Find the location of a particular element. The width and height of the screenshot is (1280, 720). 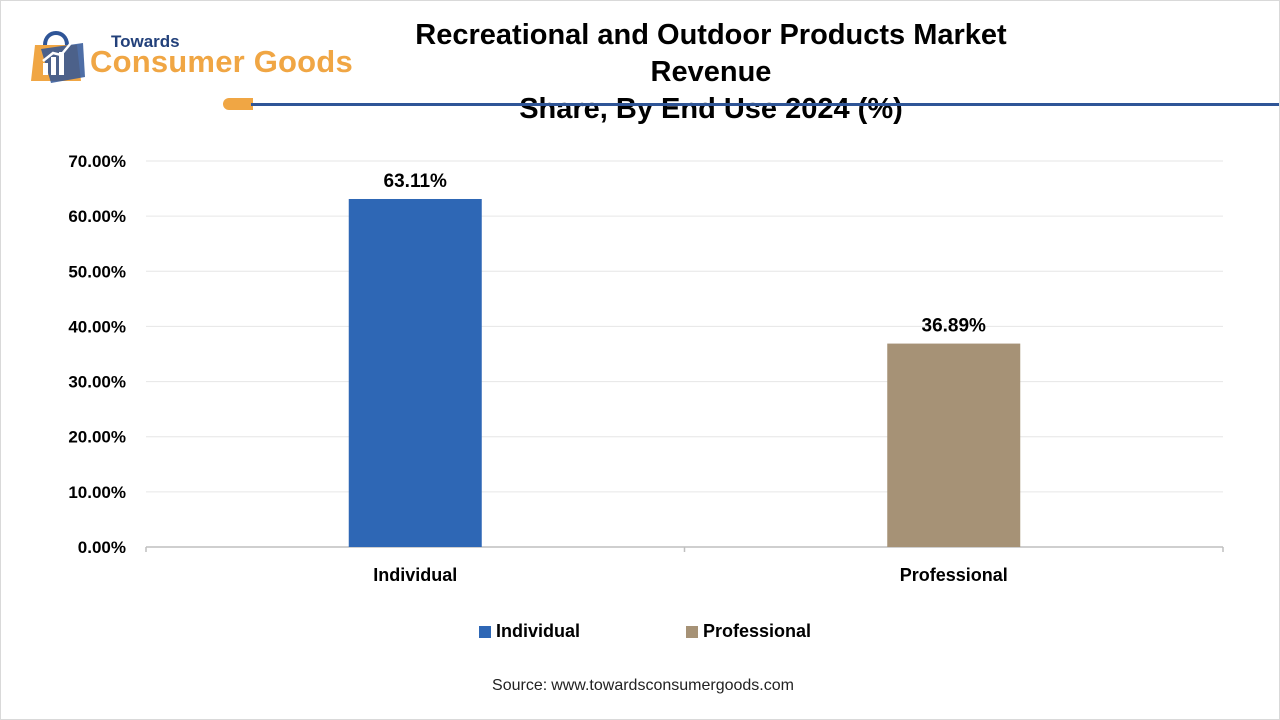

legend-label-professional: Professional is located at coordinates (757, 631).